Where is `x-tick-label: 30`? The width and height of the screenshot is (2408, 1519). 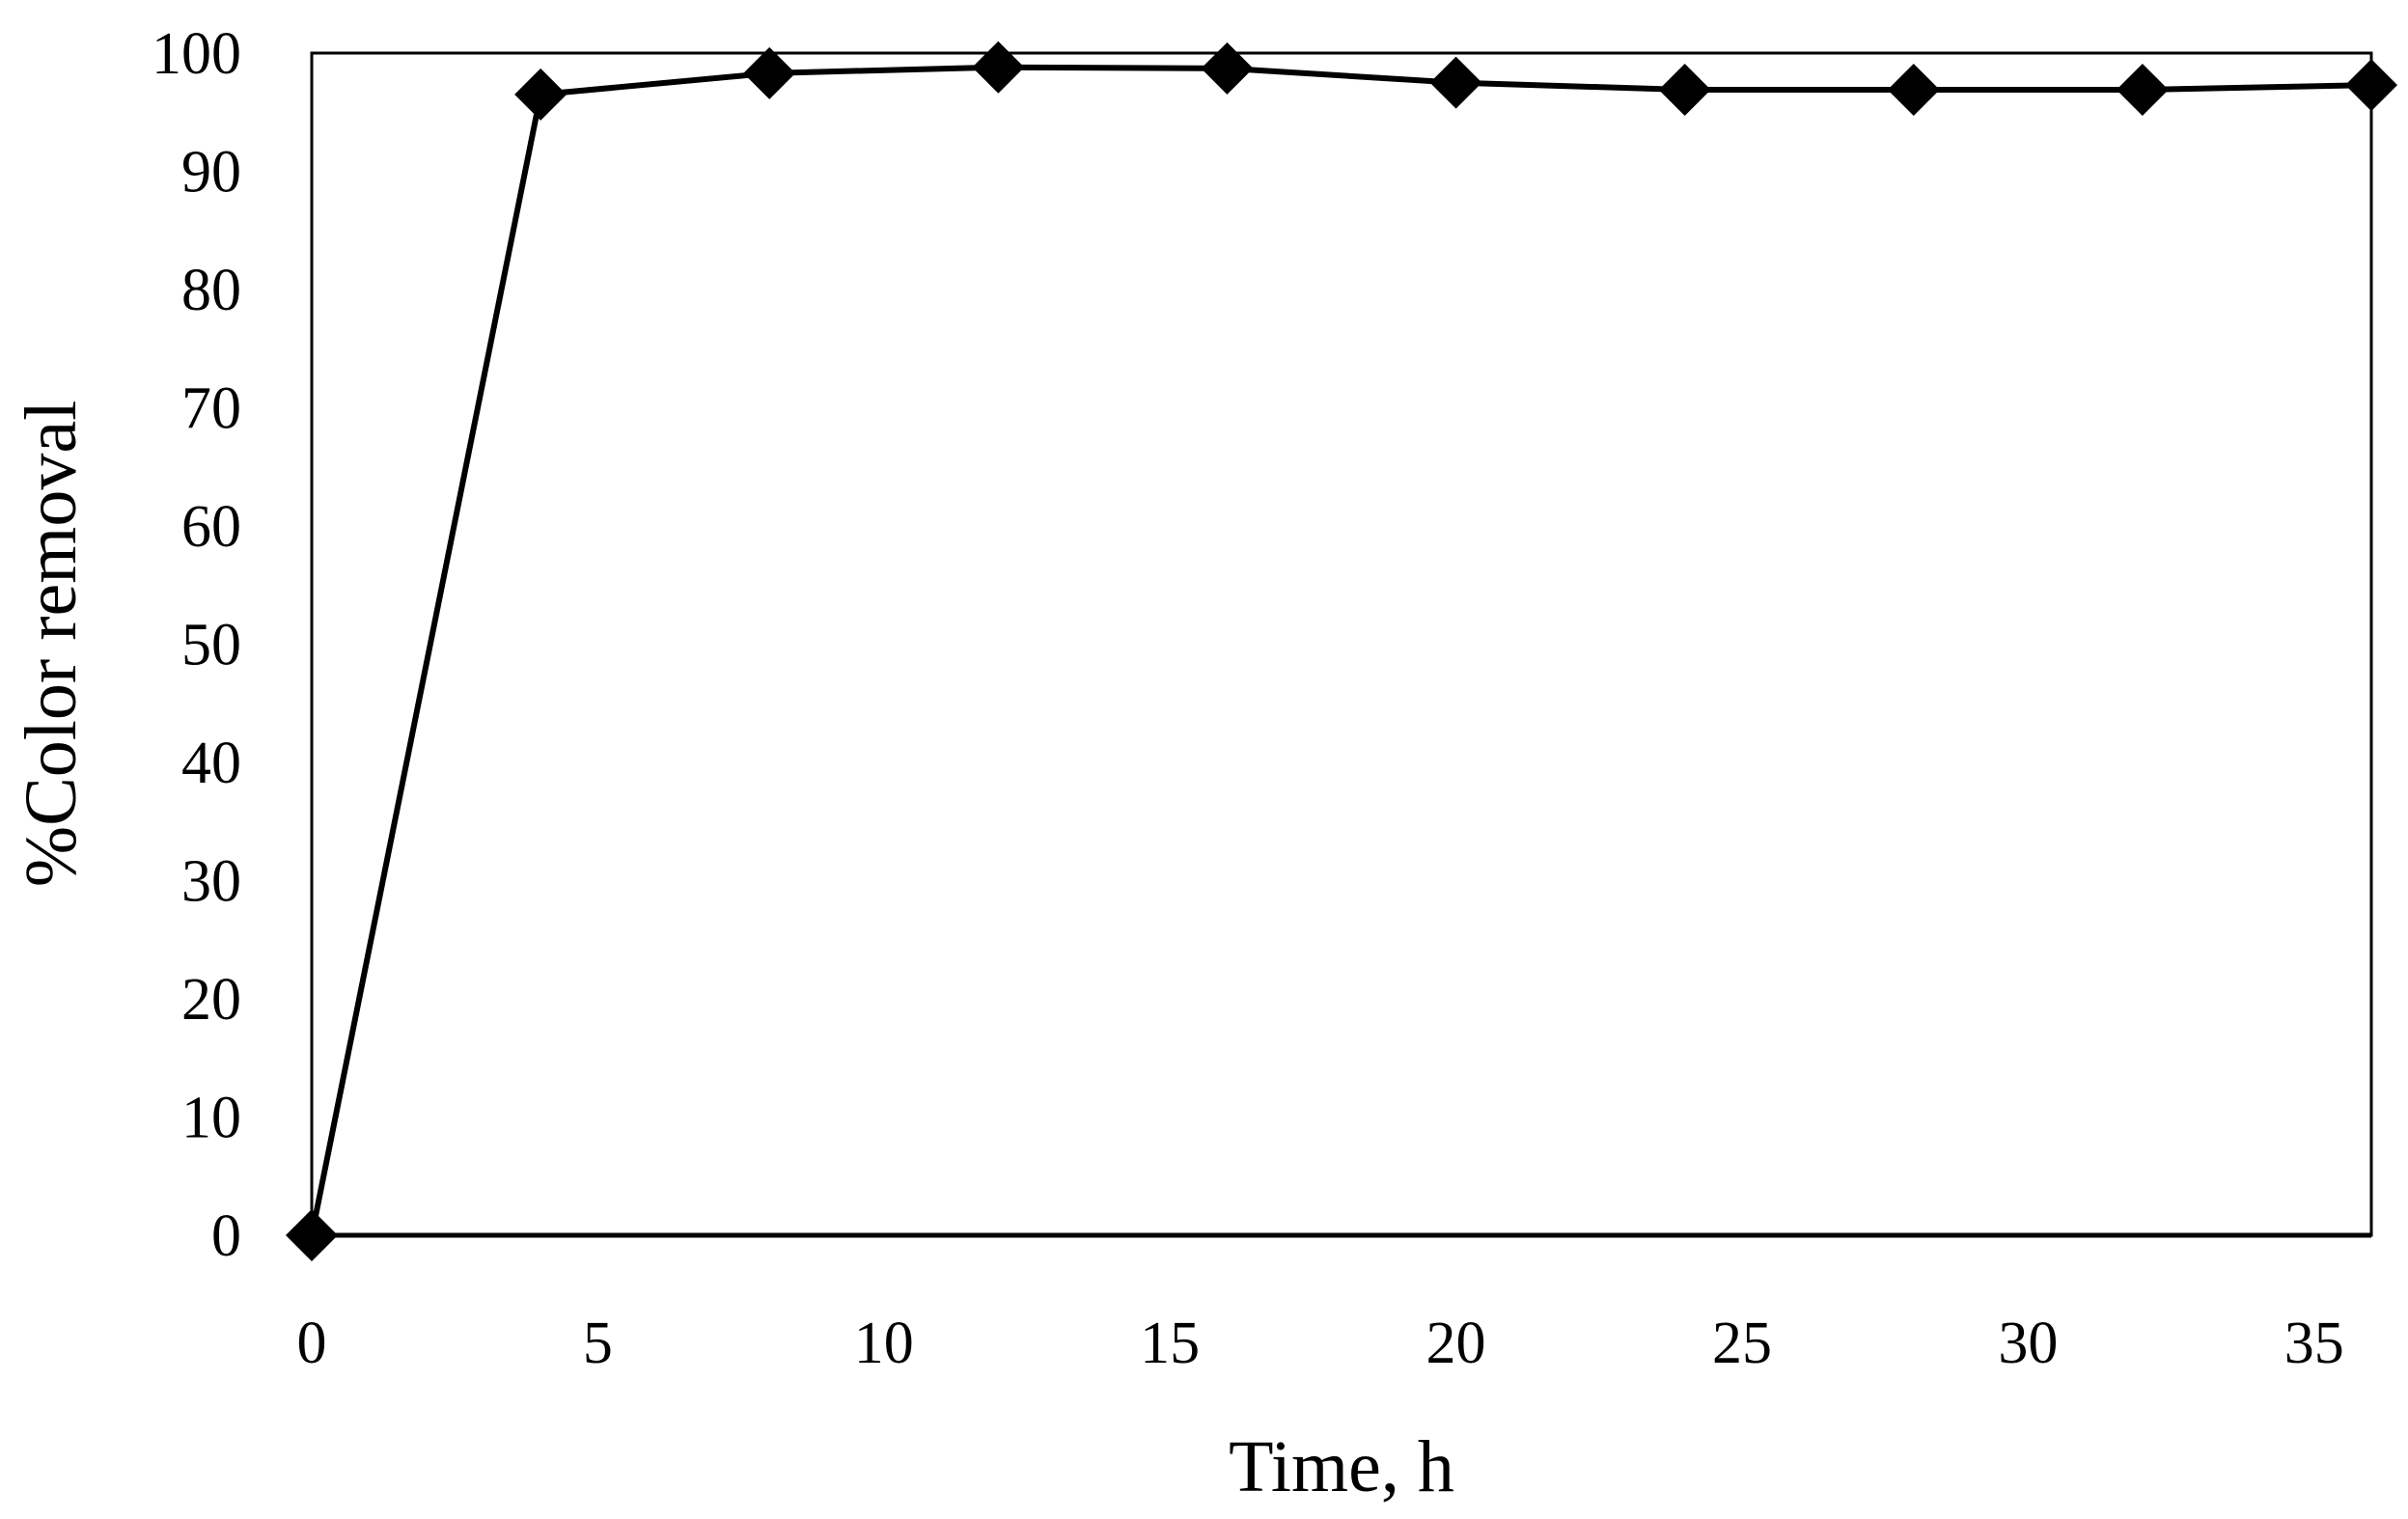 x-tick-label: 30 is located at coordinates (2028, 1343).